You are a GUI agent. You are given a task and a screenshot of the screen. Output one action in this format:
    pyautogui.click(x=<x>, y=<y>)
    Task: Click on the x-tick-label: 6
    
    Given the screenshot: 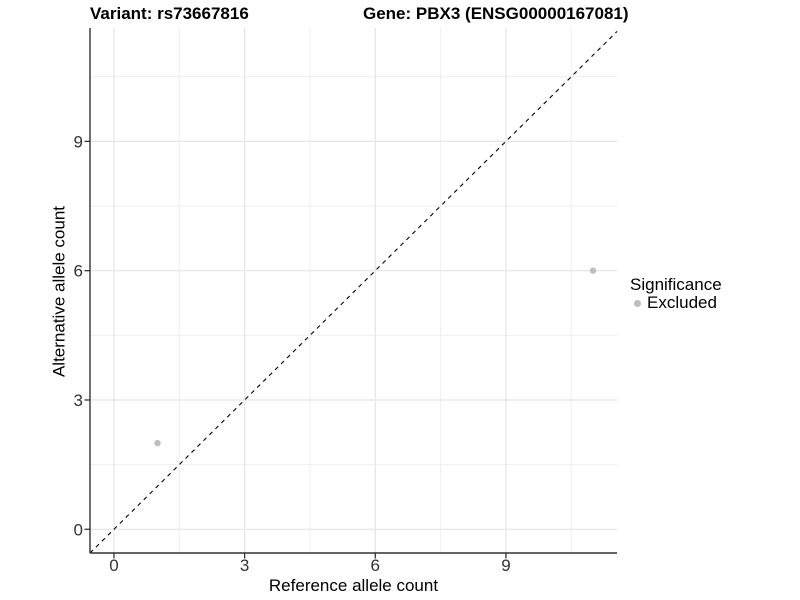 What is the action you would take?
    pyautogui.click(x=375, y=565)
    